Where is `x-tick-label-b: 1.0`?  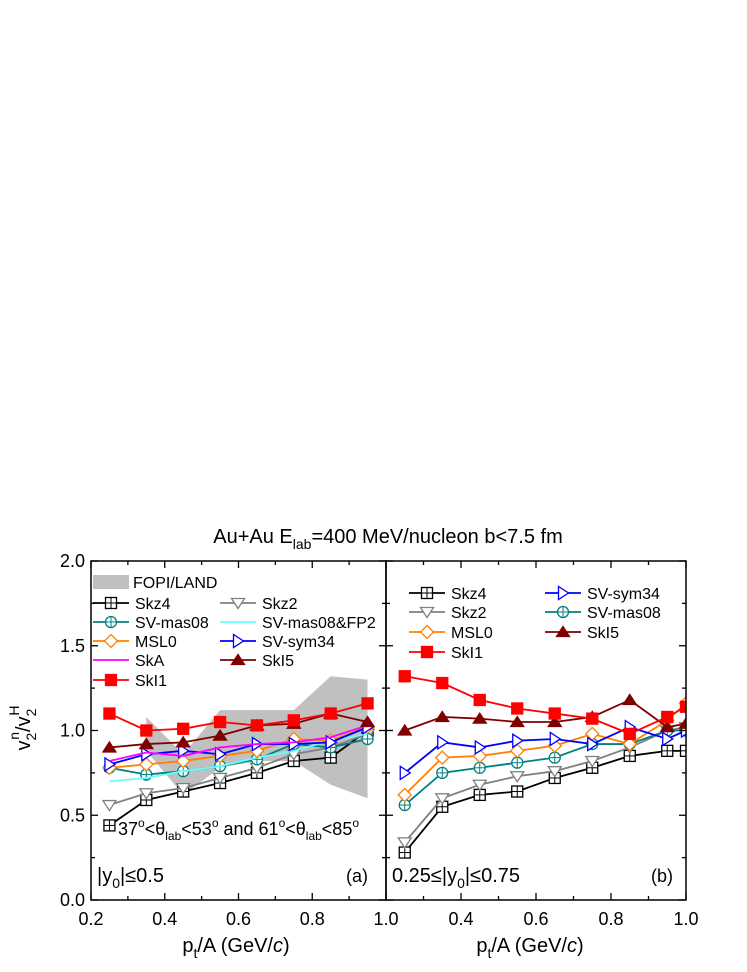
x-tick-label-b: 1.0 is located at coordinates (685, 919).